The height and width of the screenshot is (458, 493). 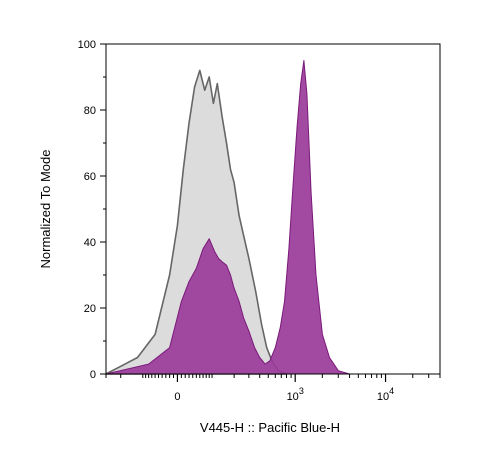 What do you see at coordinates (385, 394) in the screenshot?
I see `x-tick-label: 10⁴` at bounding box center [385, 394].